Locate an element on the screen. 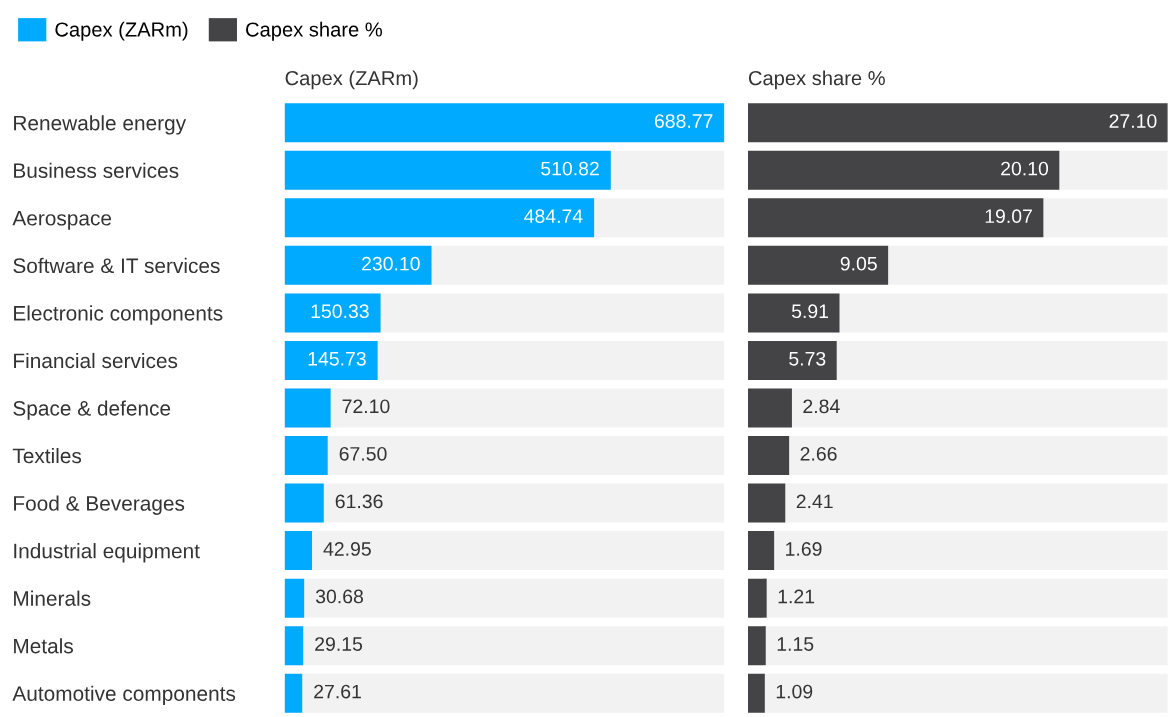 The height and width of the screenshot is (717, 1176). data-label: 2.84 is located at coordinates (821, 406).